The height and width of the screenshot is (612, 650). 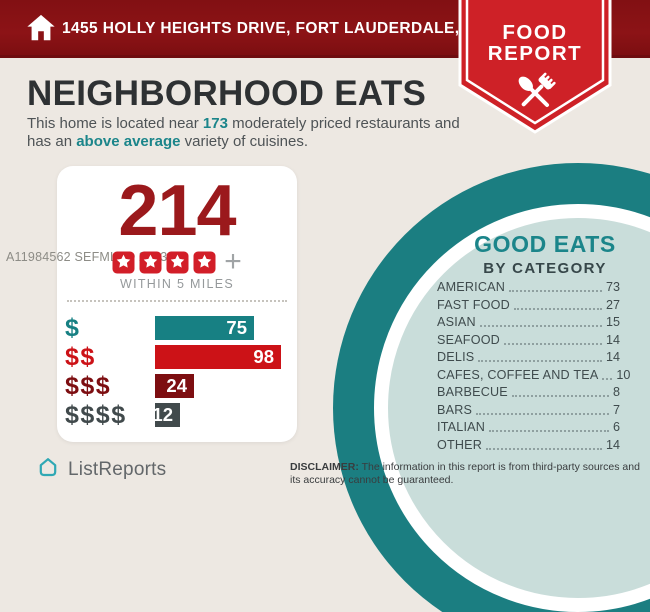 I want to click on price-tier-label: $$$, so click(x=88, y=386).